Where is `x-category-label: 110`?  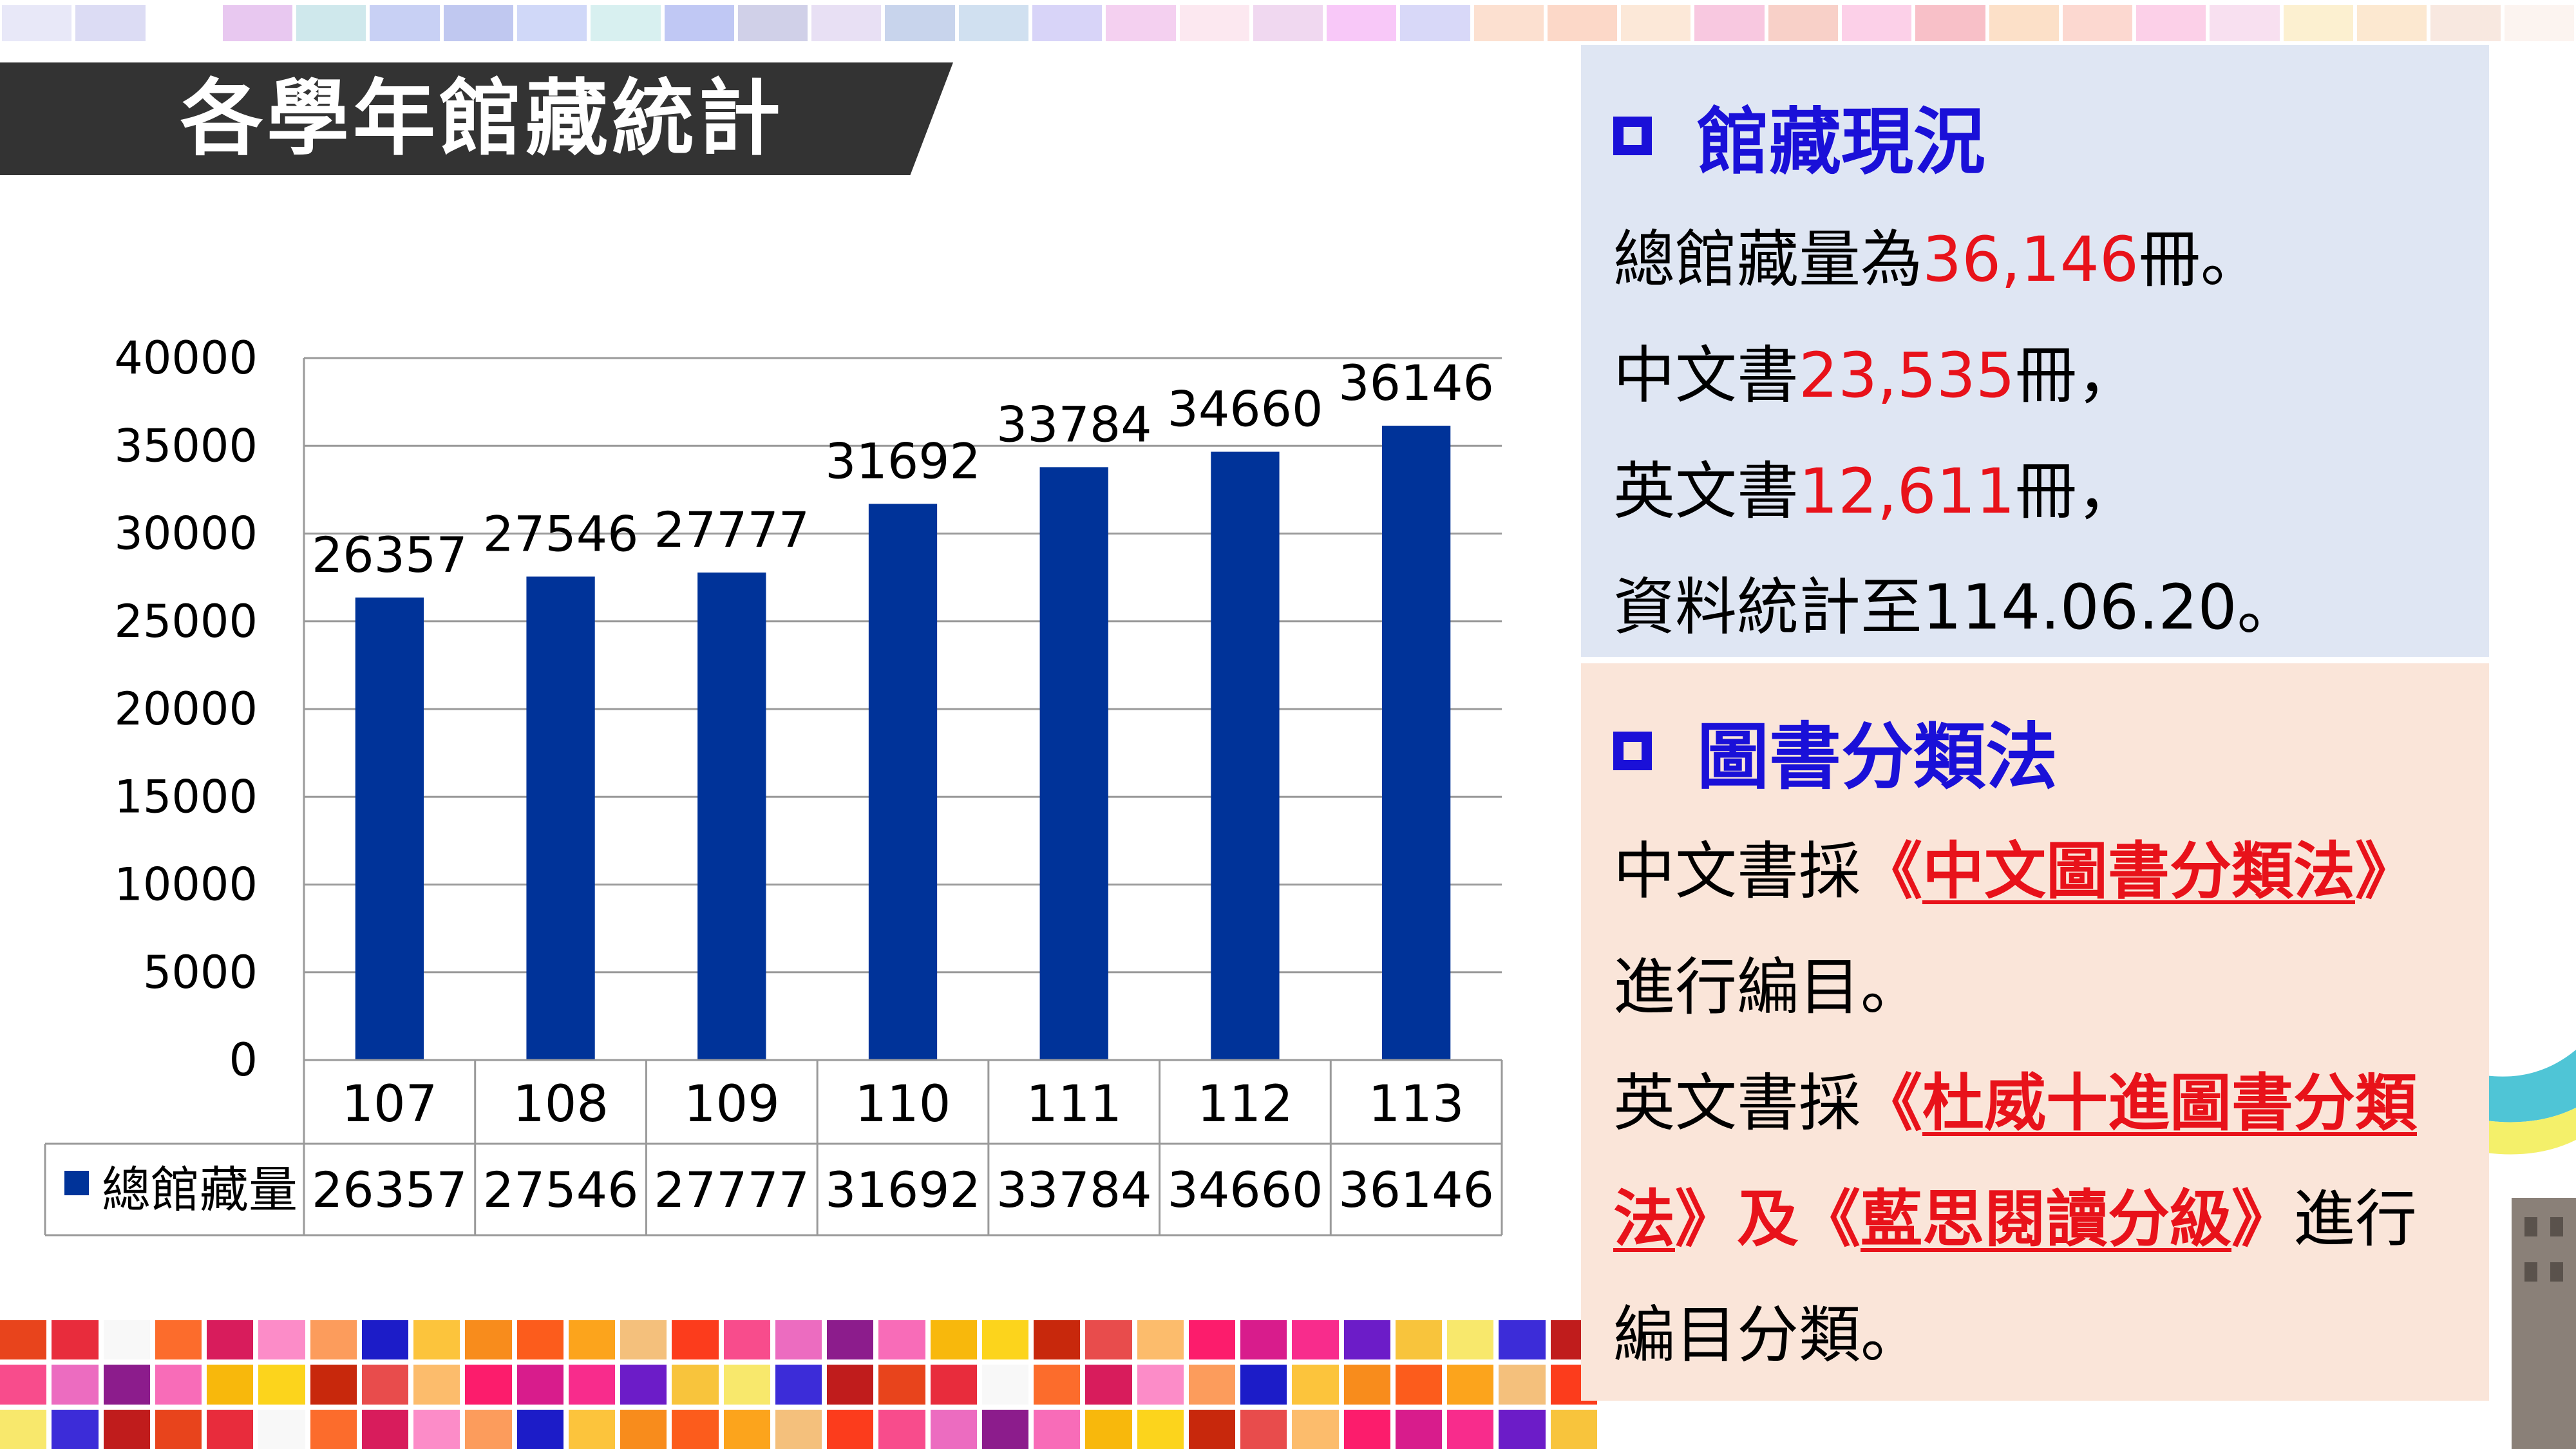
x-category-label: 110 is located at coordinates (903, 1104).